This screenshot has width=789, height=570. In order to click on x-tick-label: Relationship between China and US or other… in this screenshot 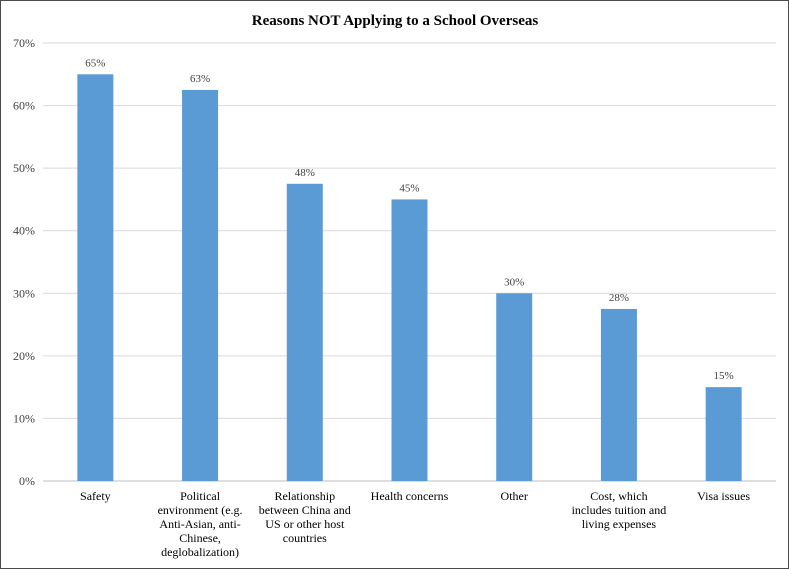, I will do `click(305, 517)`.